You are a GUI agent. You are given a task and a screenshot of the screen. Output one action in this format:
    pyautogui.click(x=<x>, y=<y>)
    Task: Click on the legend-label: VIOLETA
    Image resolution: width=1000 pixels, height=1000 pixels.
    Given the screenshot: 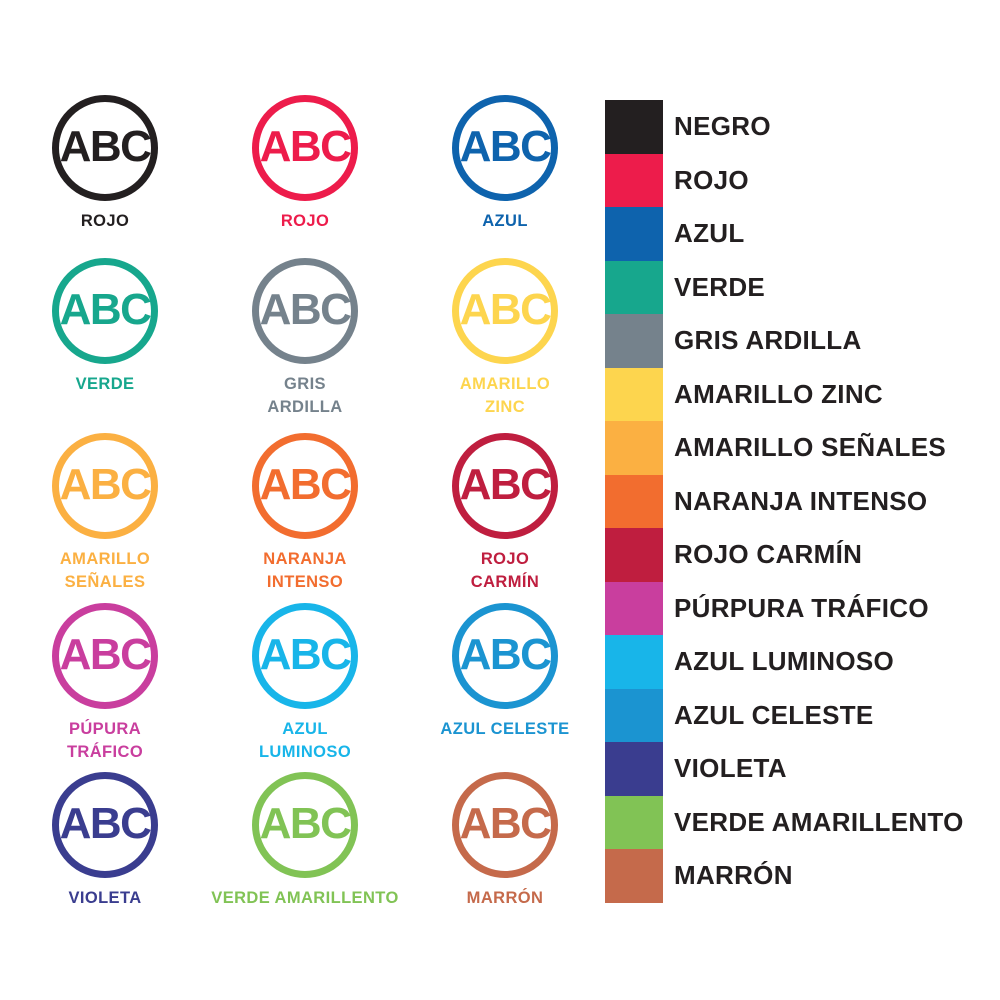 What is the action you would take?
    pyautogui.click(x=730, y=768)
    